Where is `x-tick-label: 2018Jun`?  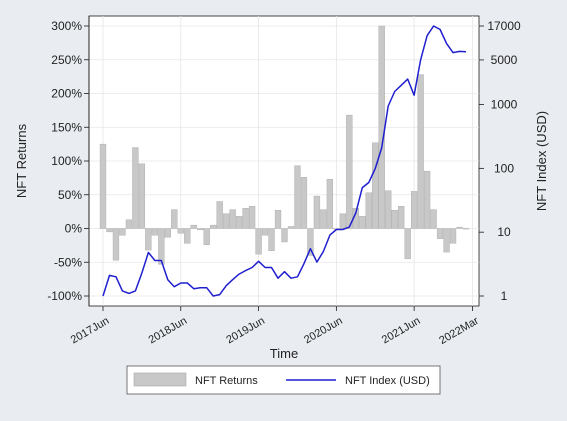 x-tick-label: 2018Jun is located at coordinates (168, 331).